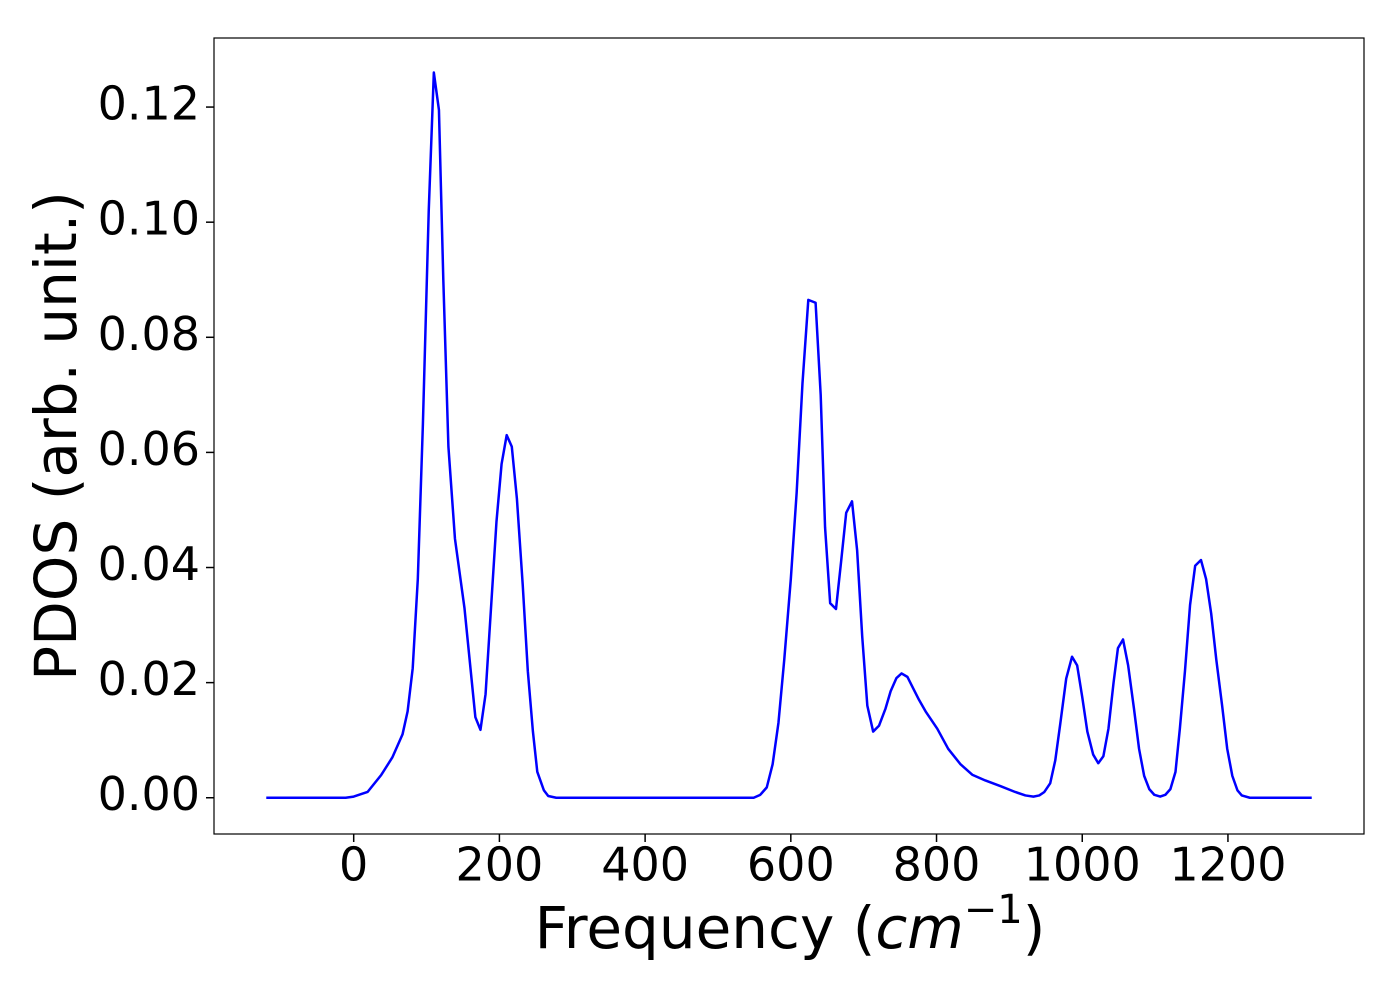  Describe the element at coordinates (149, 679) in the screenshot. I see `y-tick-label: 0.02` at that location.